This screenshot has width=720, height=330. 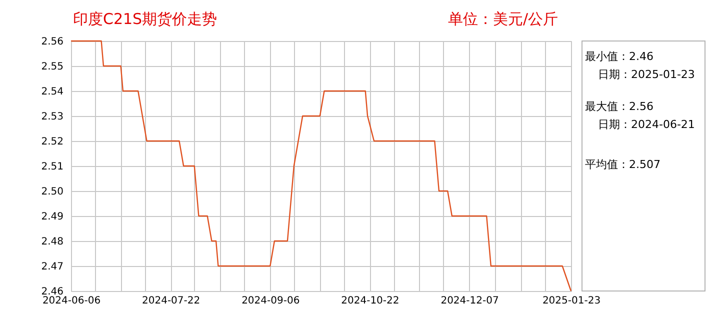 What do you see at coordinates (469, 301) in the screenshot?
I see `x-tick-label: 2024-12-07` at bounding box center [469, 301].